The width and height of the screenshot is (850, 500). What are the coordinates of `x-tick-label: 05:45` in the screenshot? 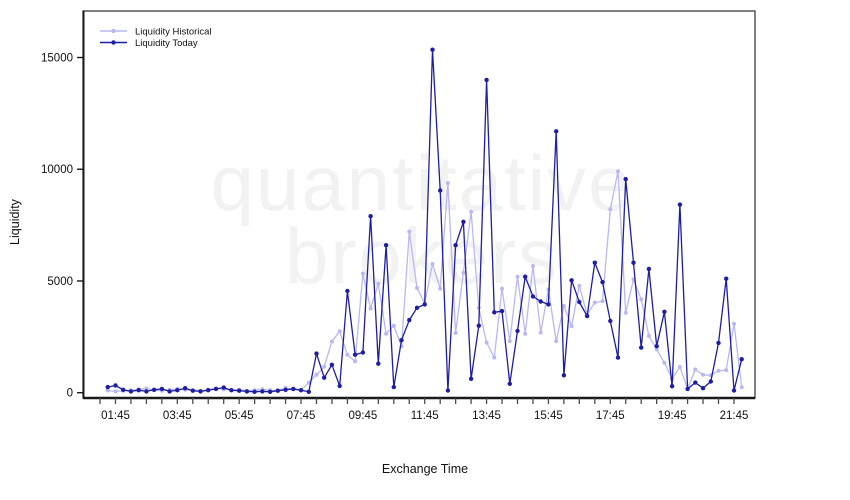 It's located at (239, 416).